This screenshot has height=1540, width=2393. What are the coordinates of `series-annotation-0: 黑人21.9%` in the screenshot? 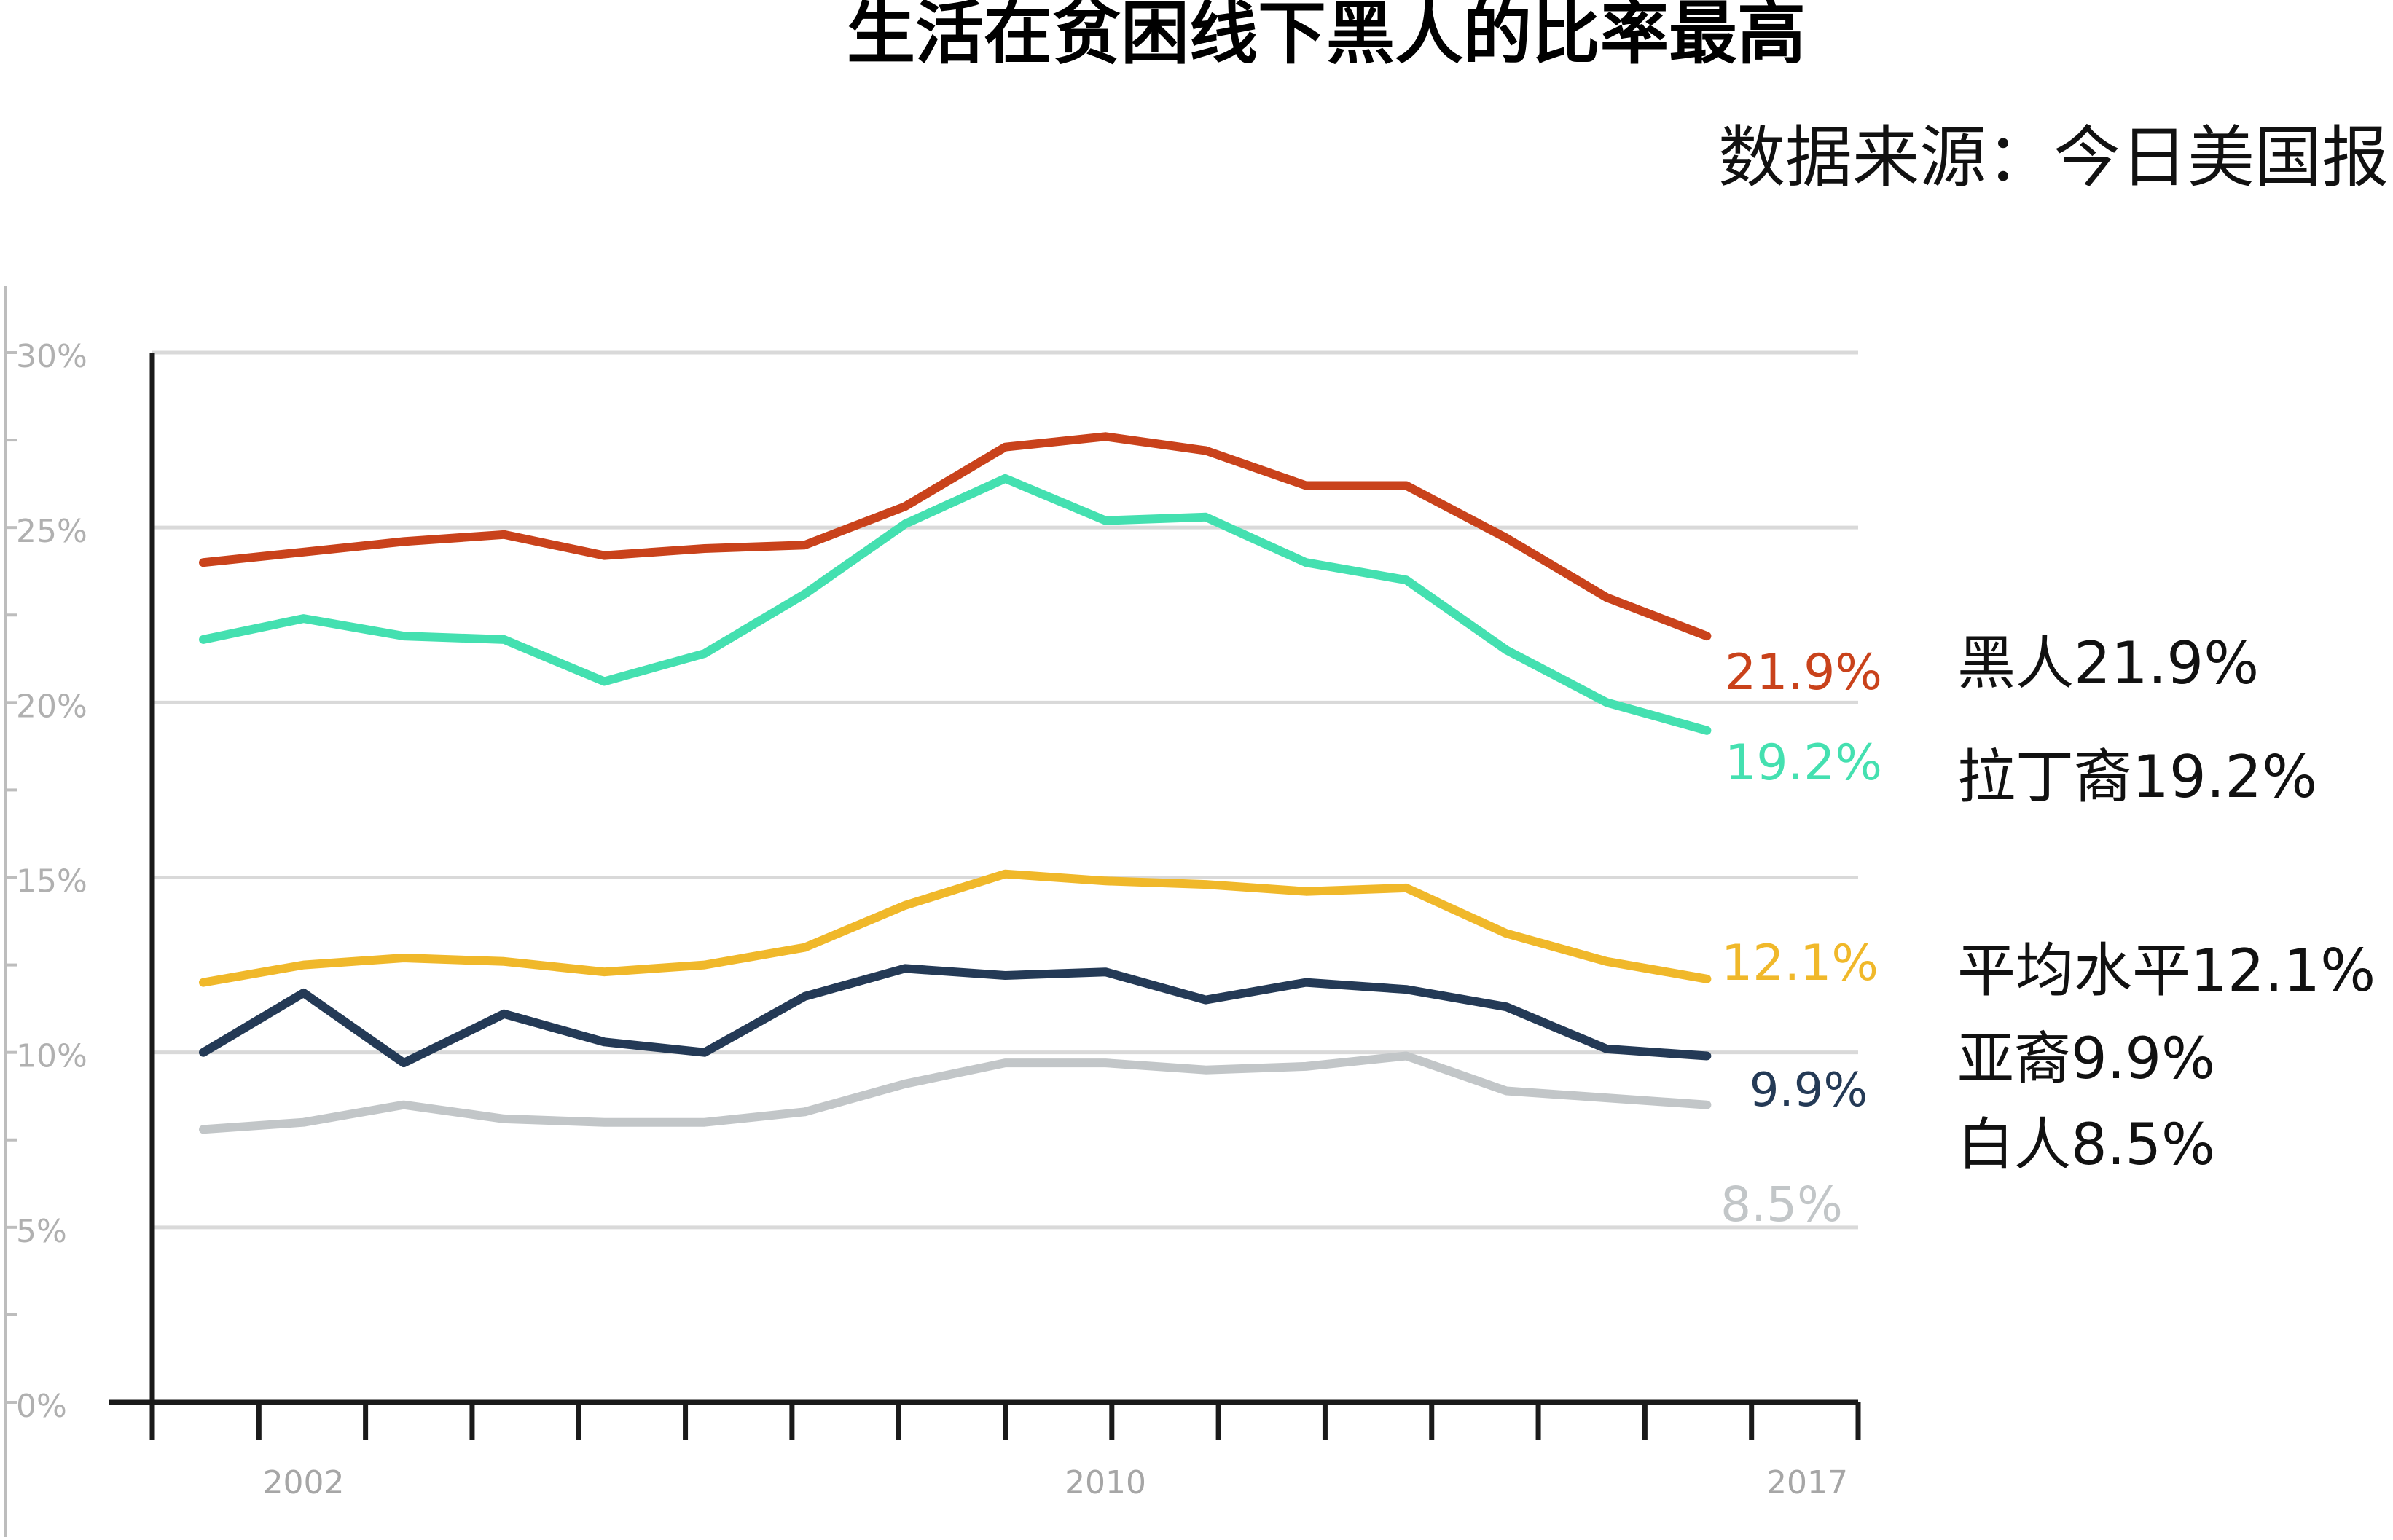 It's located at (2108, 663).